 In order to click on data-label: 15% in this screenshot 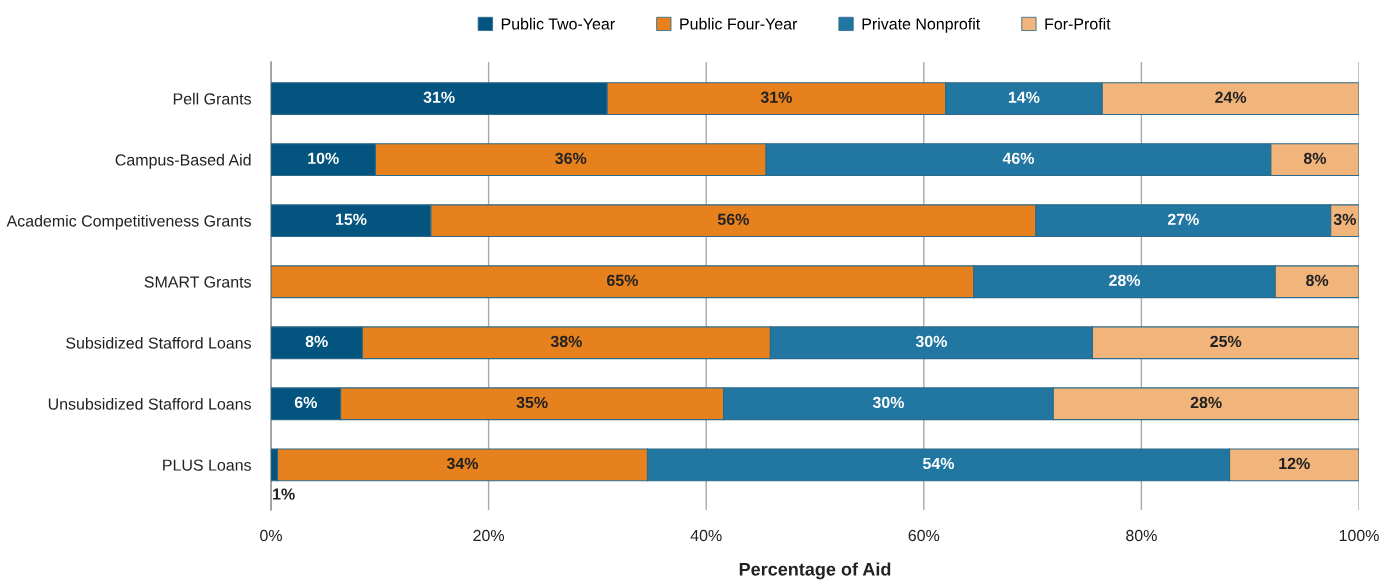, I will do `click(351, 219)`.